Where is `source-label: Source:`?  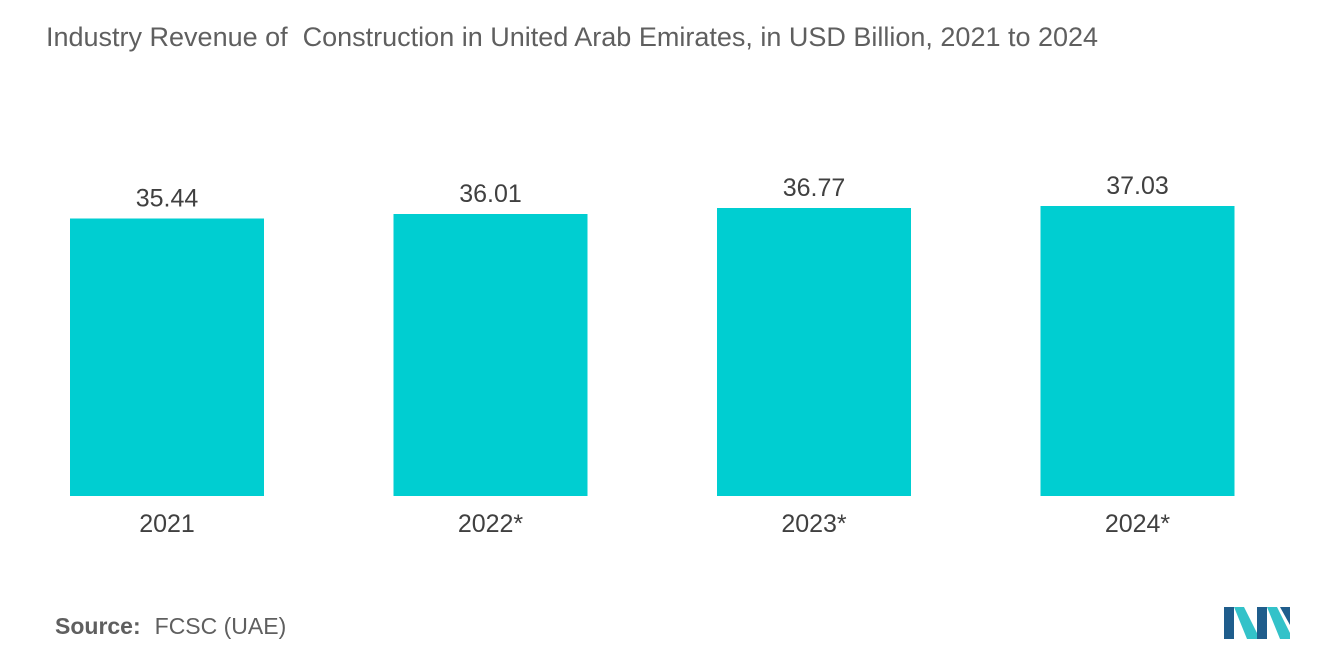 source-label: Source: is located at coordinates (98, 626).